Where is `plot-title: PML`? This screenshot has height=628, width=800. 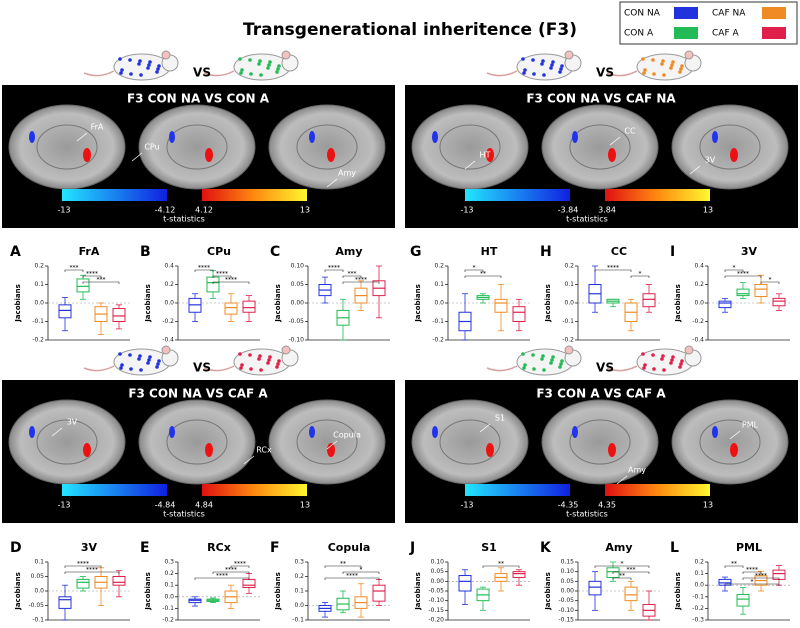 plot-title: PML is located at coordinates (749, 547).